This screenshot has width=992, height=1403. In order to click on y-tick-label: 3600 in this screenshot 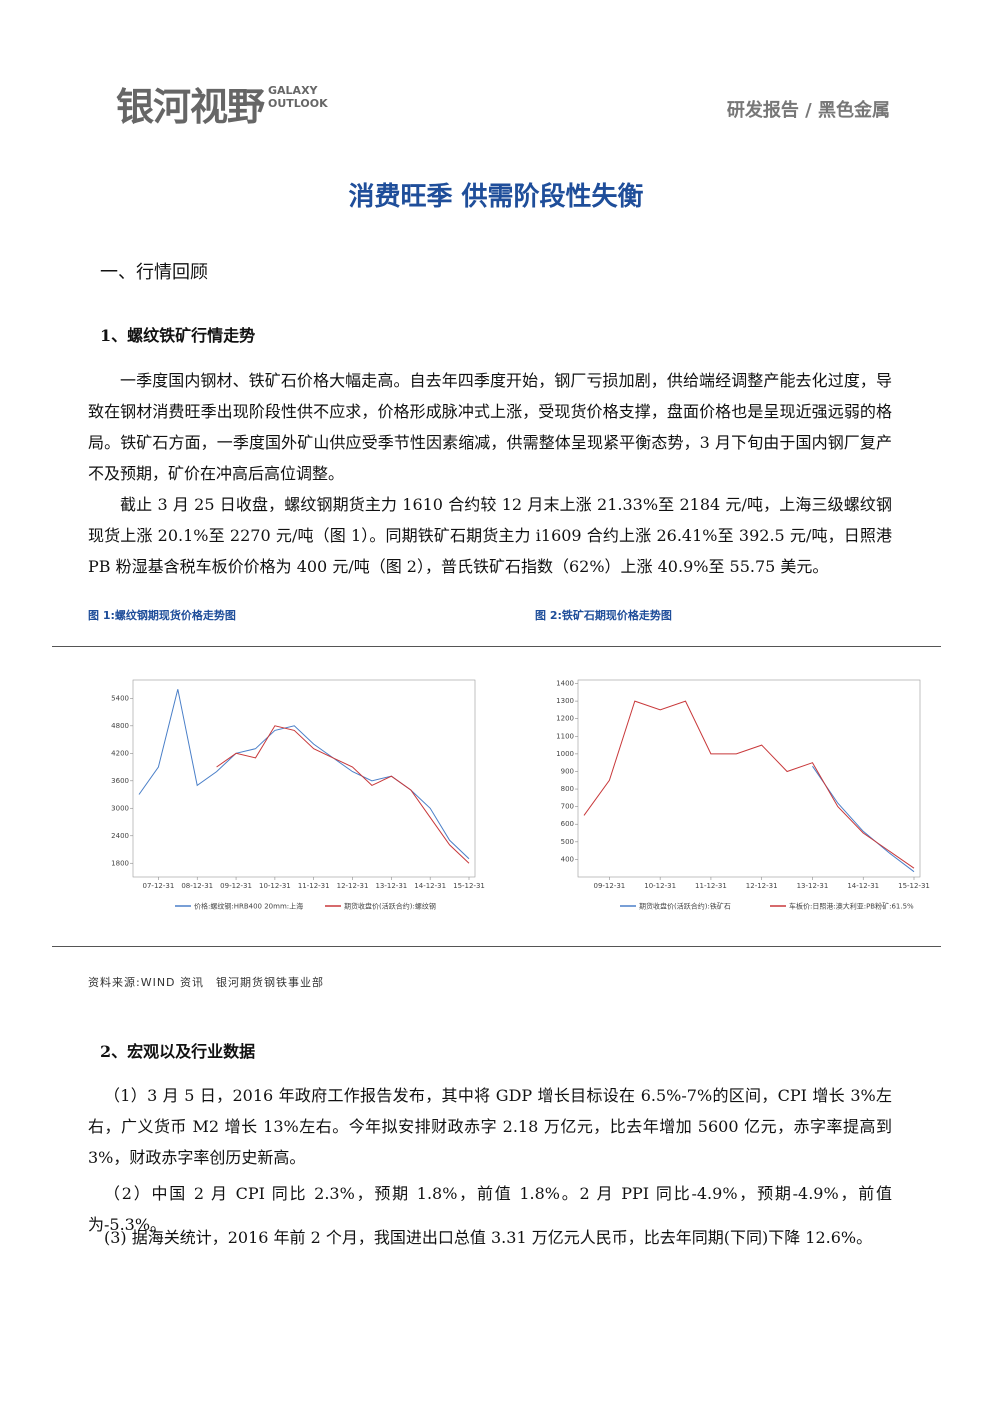, I will do `click(120, 781)`.